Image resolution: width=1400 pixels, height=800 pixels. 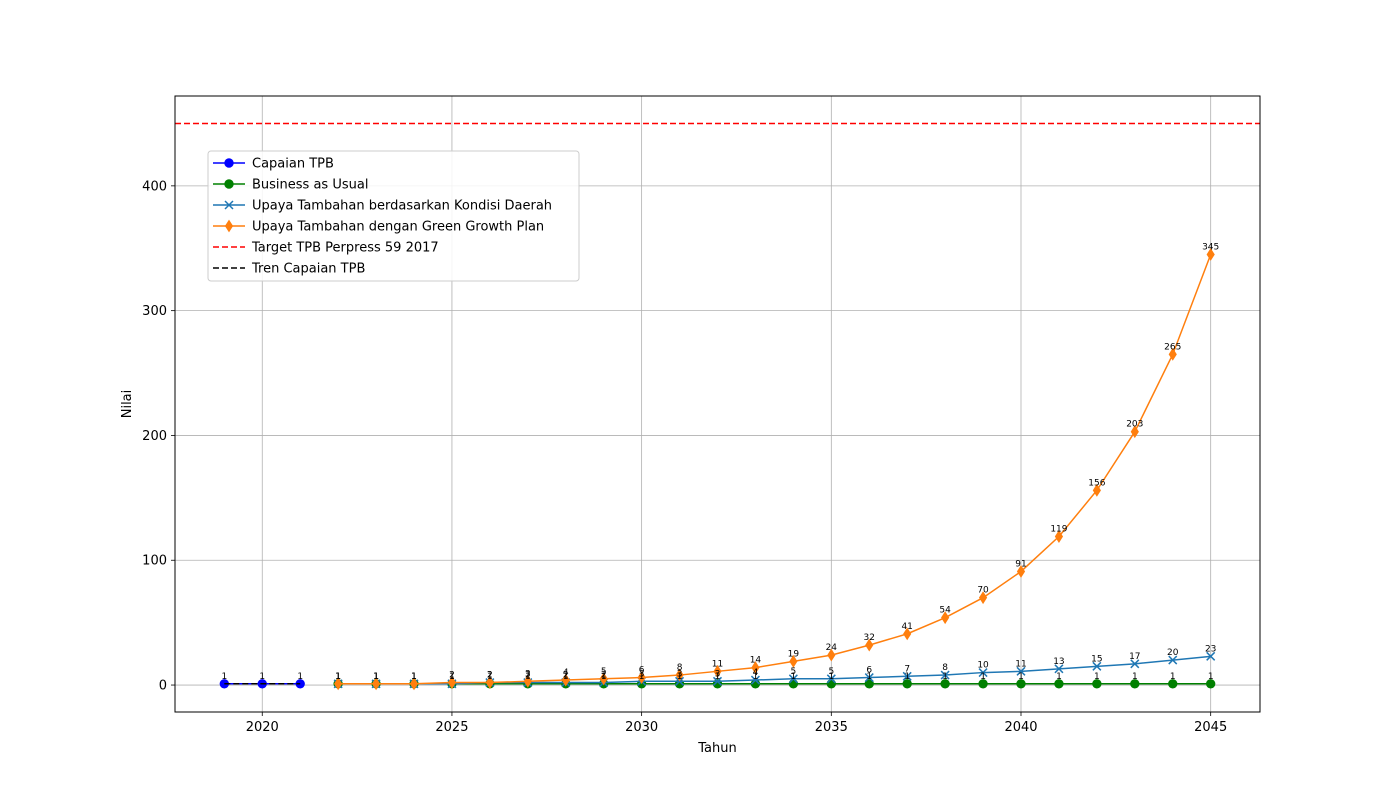 What do you see at coordinates (869, 671) in the screenshot?
I see `data-label-upaya-tambahan-berdasarkan-kondisi-daerah: 6` at bounding box center [869, 671].